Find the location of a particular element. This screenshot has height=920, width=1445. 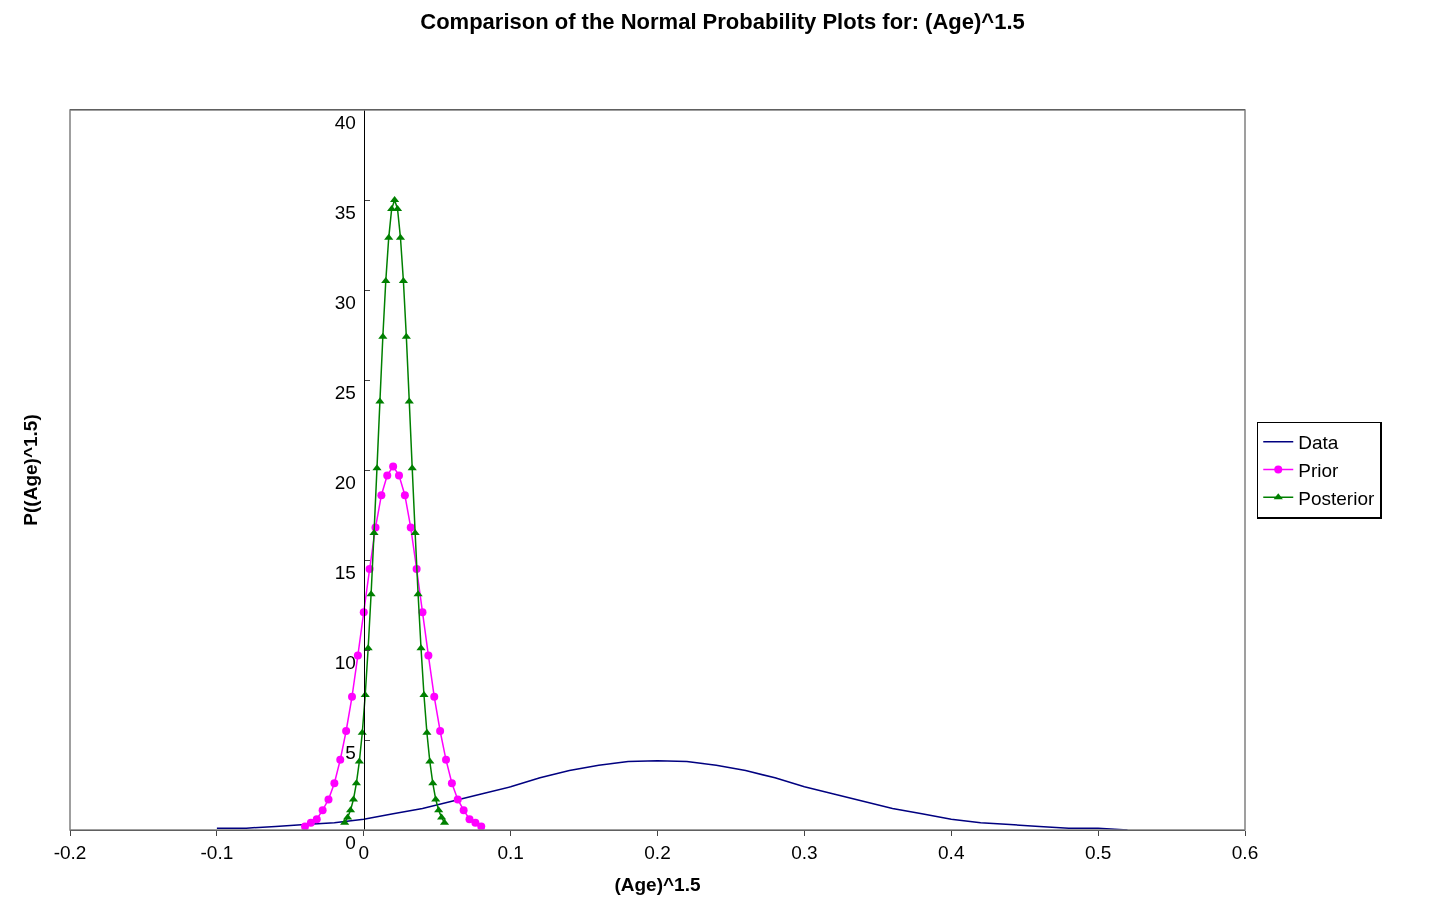

x-tick-label: 0.1 is located at coordinates (510, 852).